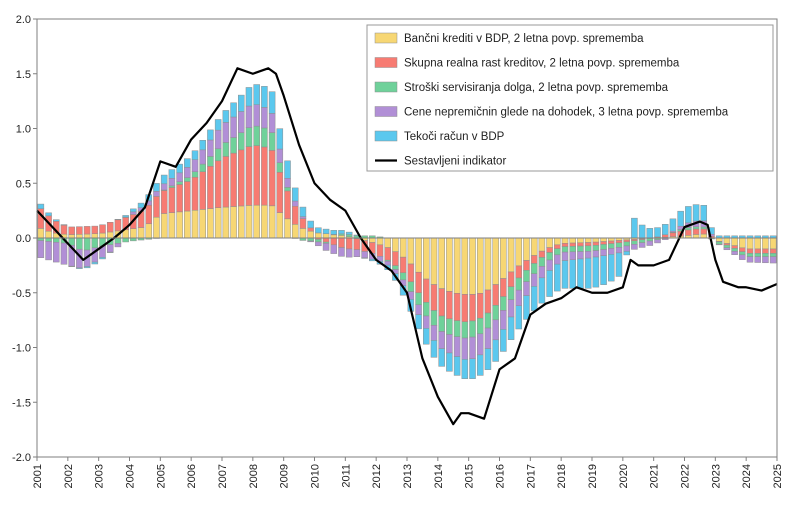  Describe the element at coordinates (470, 476) in the screenshot. I see `x-tick-label: 2015` at that location.